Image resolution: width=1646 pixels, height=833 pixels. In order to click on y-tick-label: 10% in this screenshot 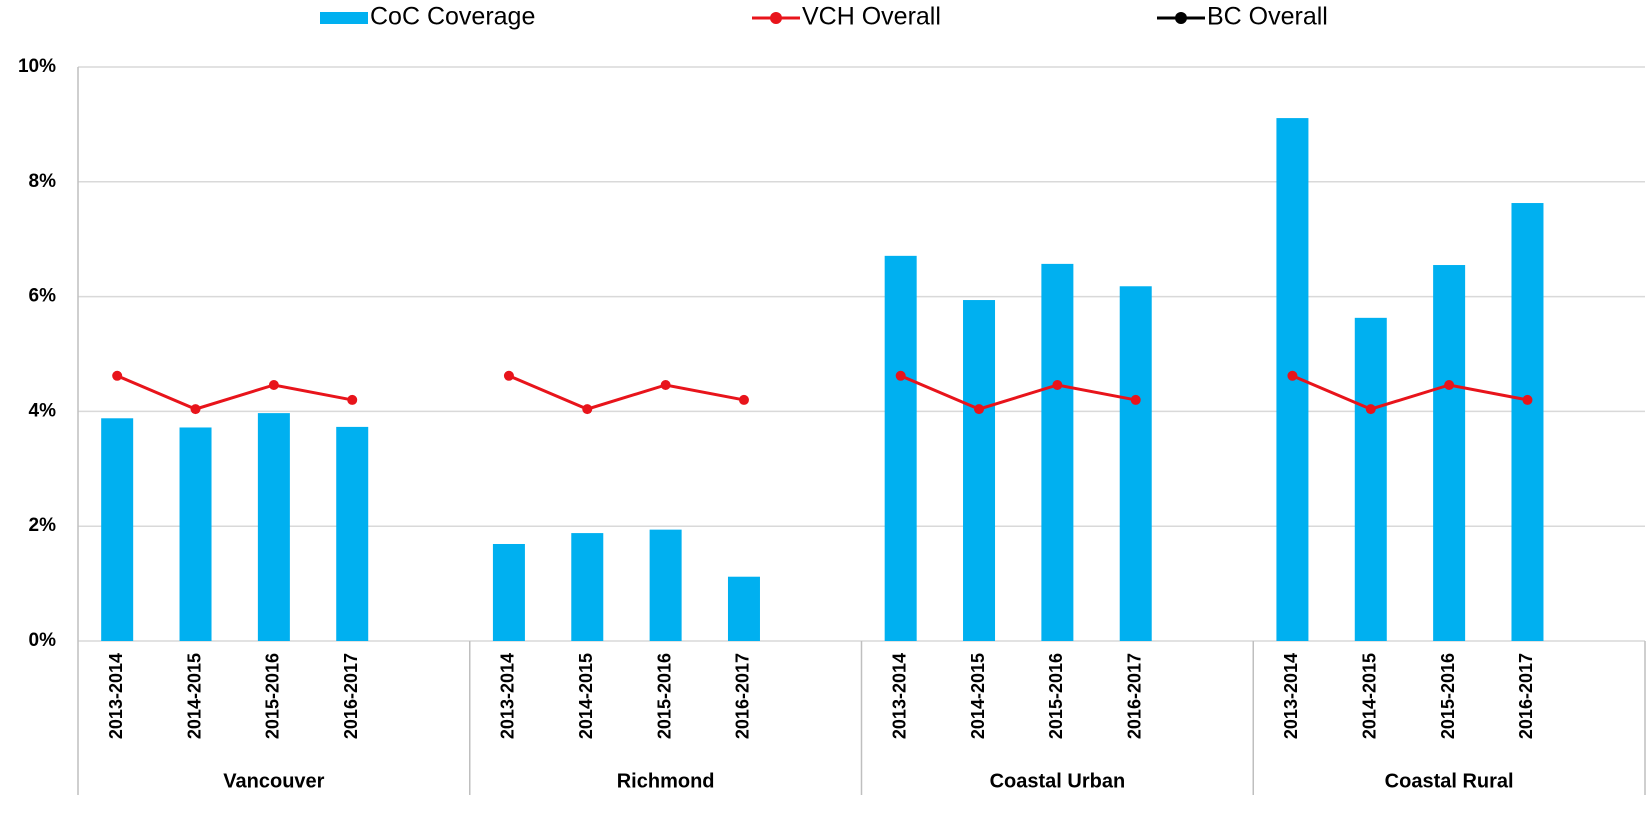, I will do `click(37, 66)`.